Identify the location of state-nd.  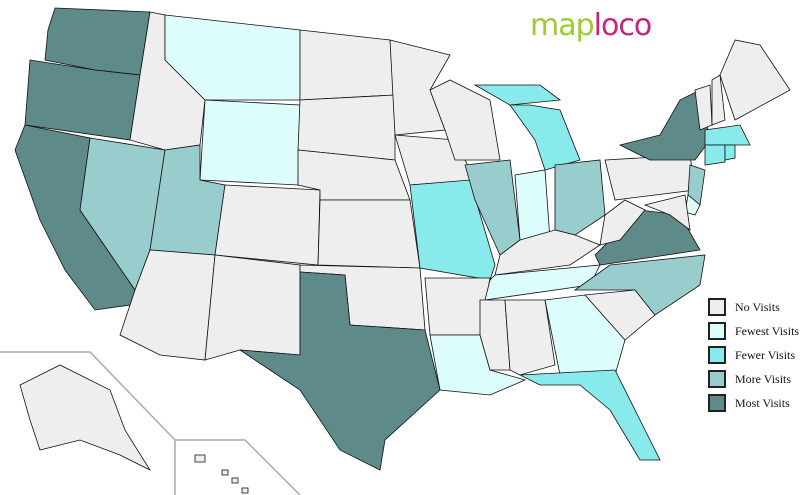
(347, 65).